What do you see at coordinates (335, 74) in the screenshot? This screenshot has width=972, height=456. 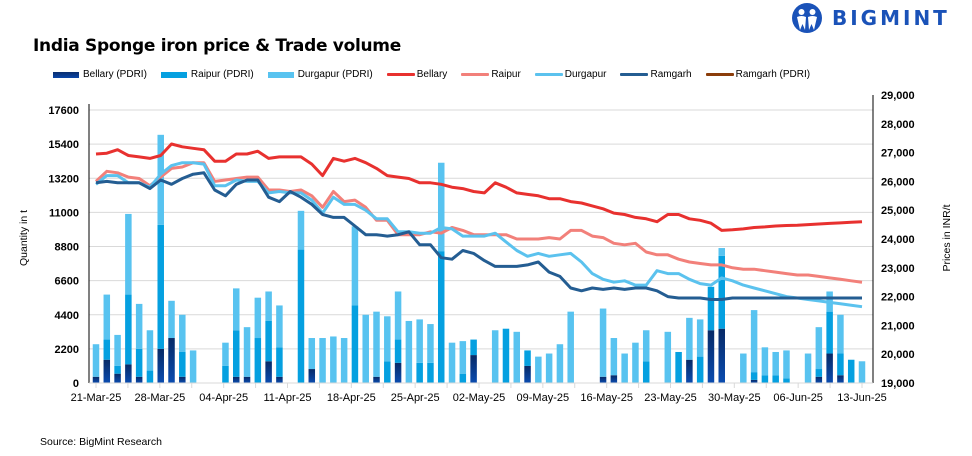 I see `legend-label: Durgapur (PDRI)` at bounding box center [335, 74].